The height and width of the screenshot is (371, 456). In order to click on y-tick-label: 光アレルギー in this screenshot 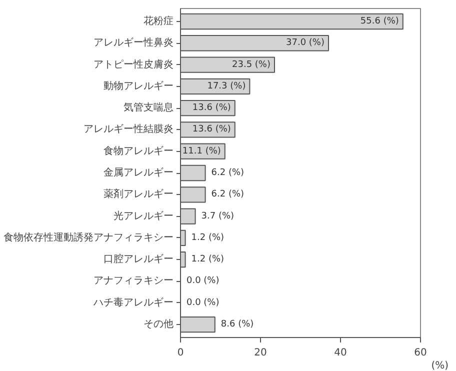, I will do `click(144, 216)`.